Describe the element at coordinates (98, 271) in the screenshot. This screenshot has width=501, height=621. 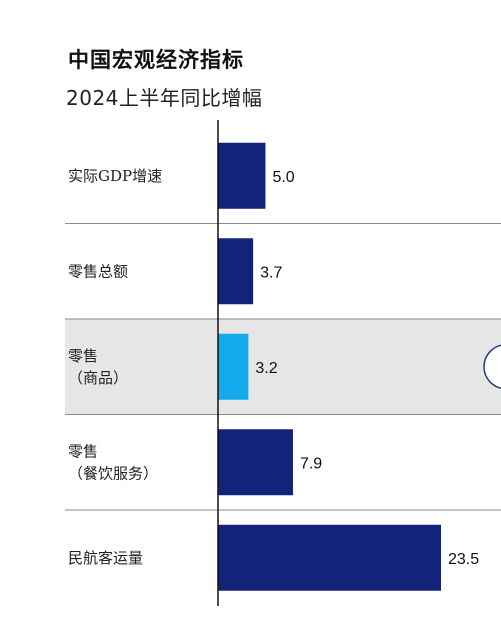
I see `category-label: 零售总额` at that location.